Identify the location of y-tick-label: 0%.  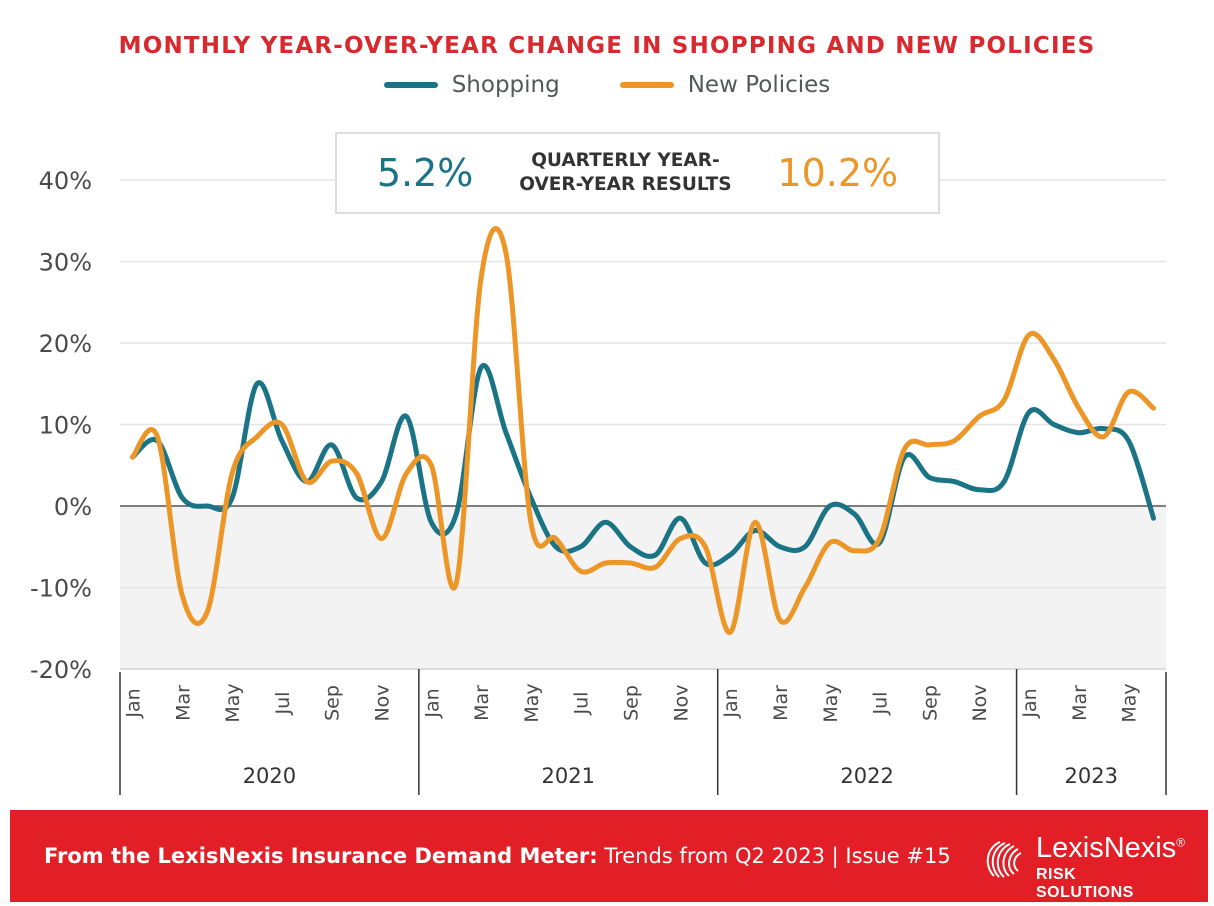
(73, 507).